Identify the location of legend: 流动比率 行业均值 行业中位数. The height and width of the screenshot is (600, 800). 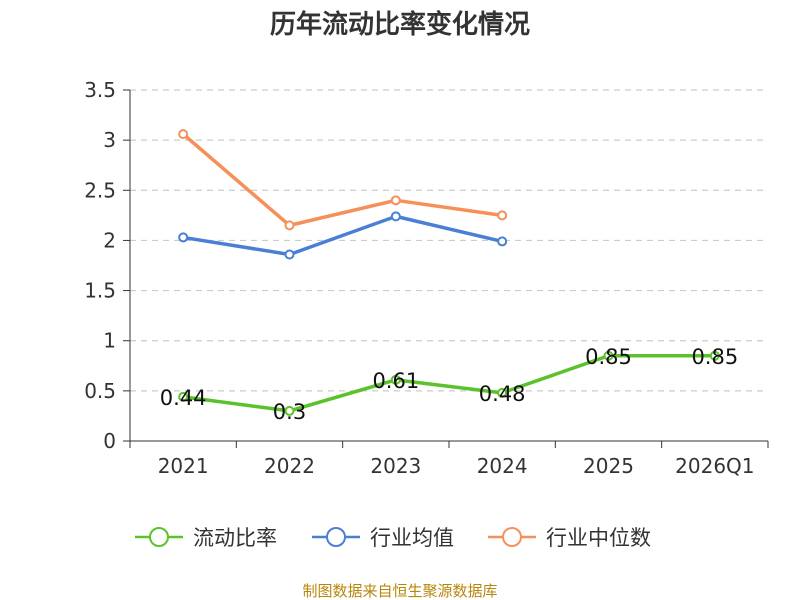
(393, 538).